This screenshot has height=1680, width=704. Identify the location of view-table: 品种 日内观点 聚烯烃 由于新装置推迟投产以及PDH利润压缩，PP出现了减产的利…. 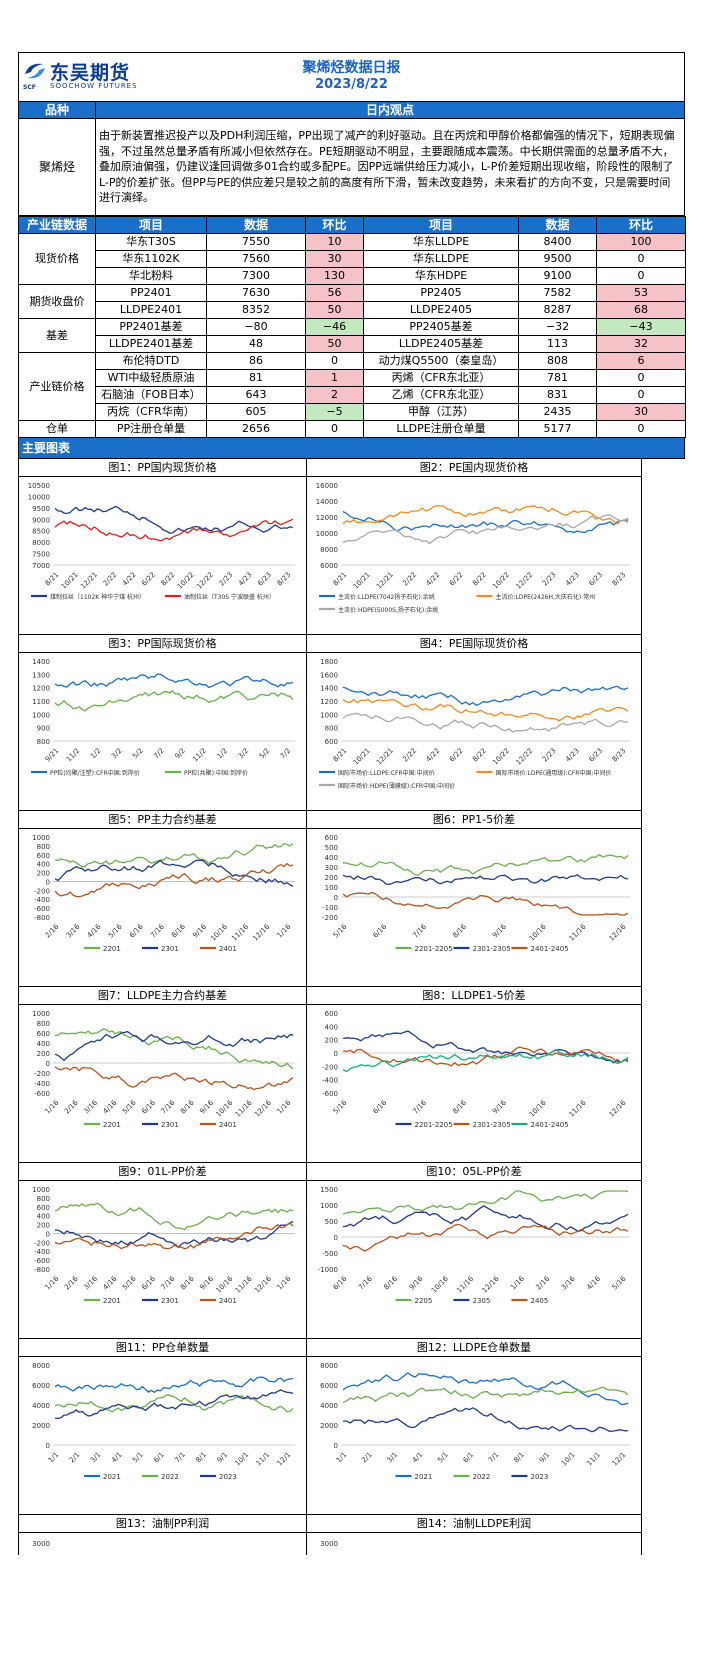
(351, 158).